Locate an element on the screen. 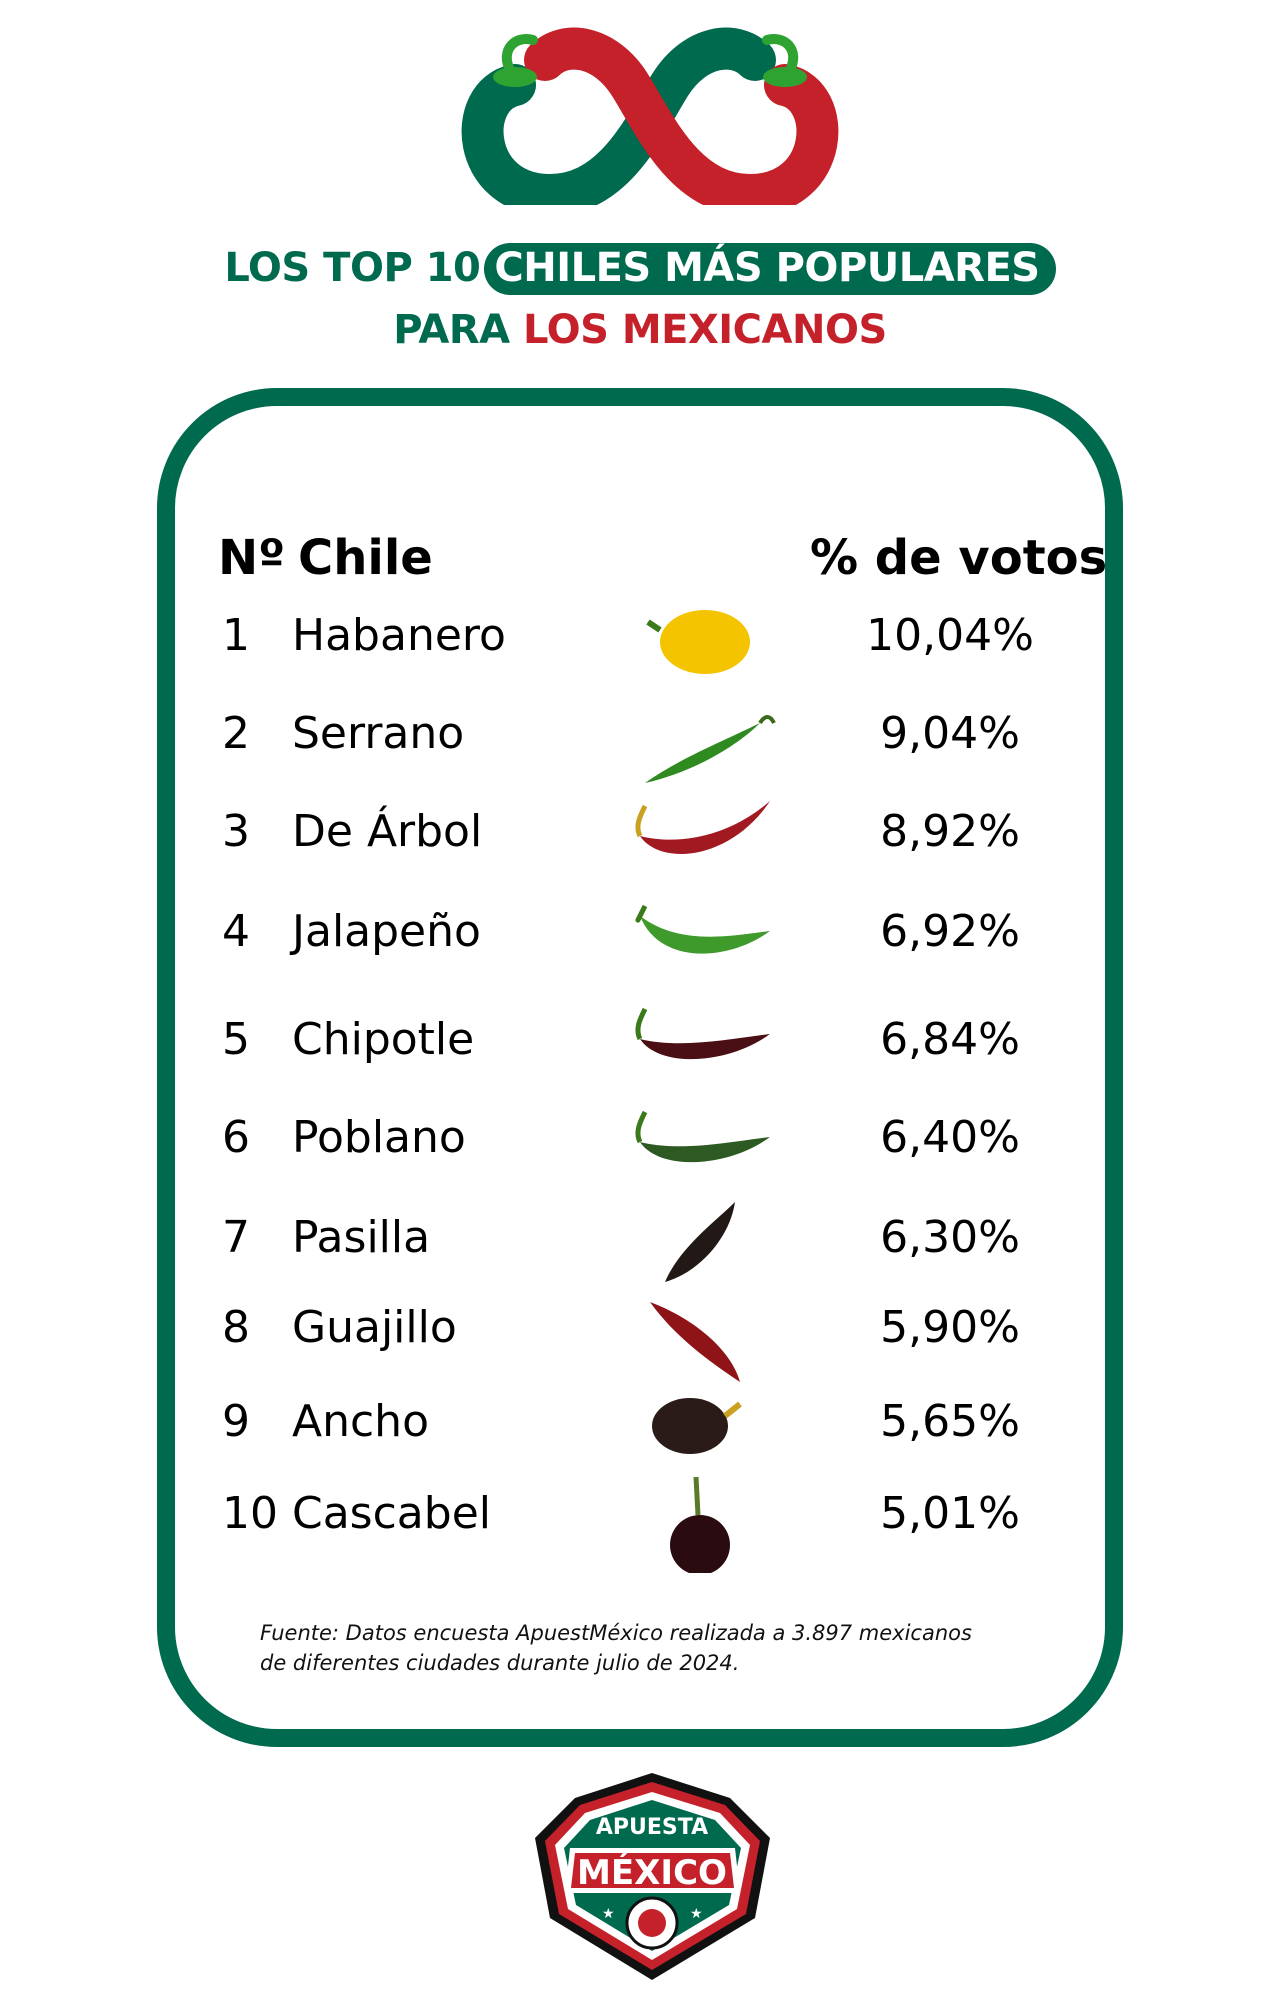  rank-number: 8 is located at coordinates (236, 1327).